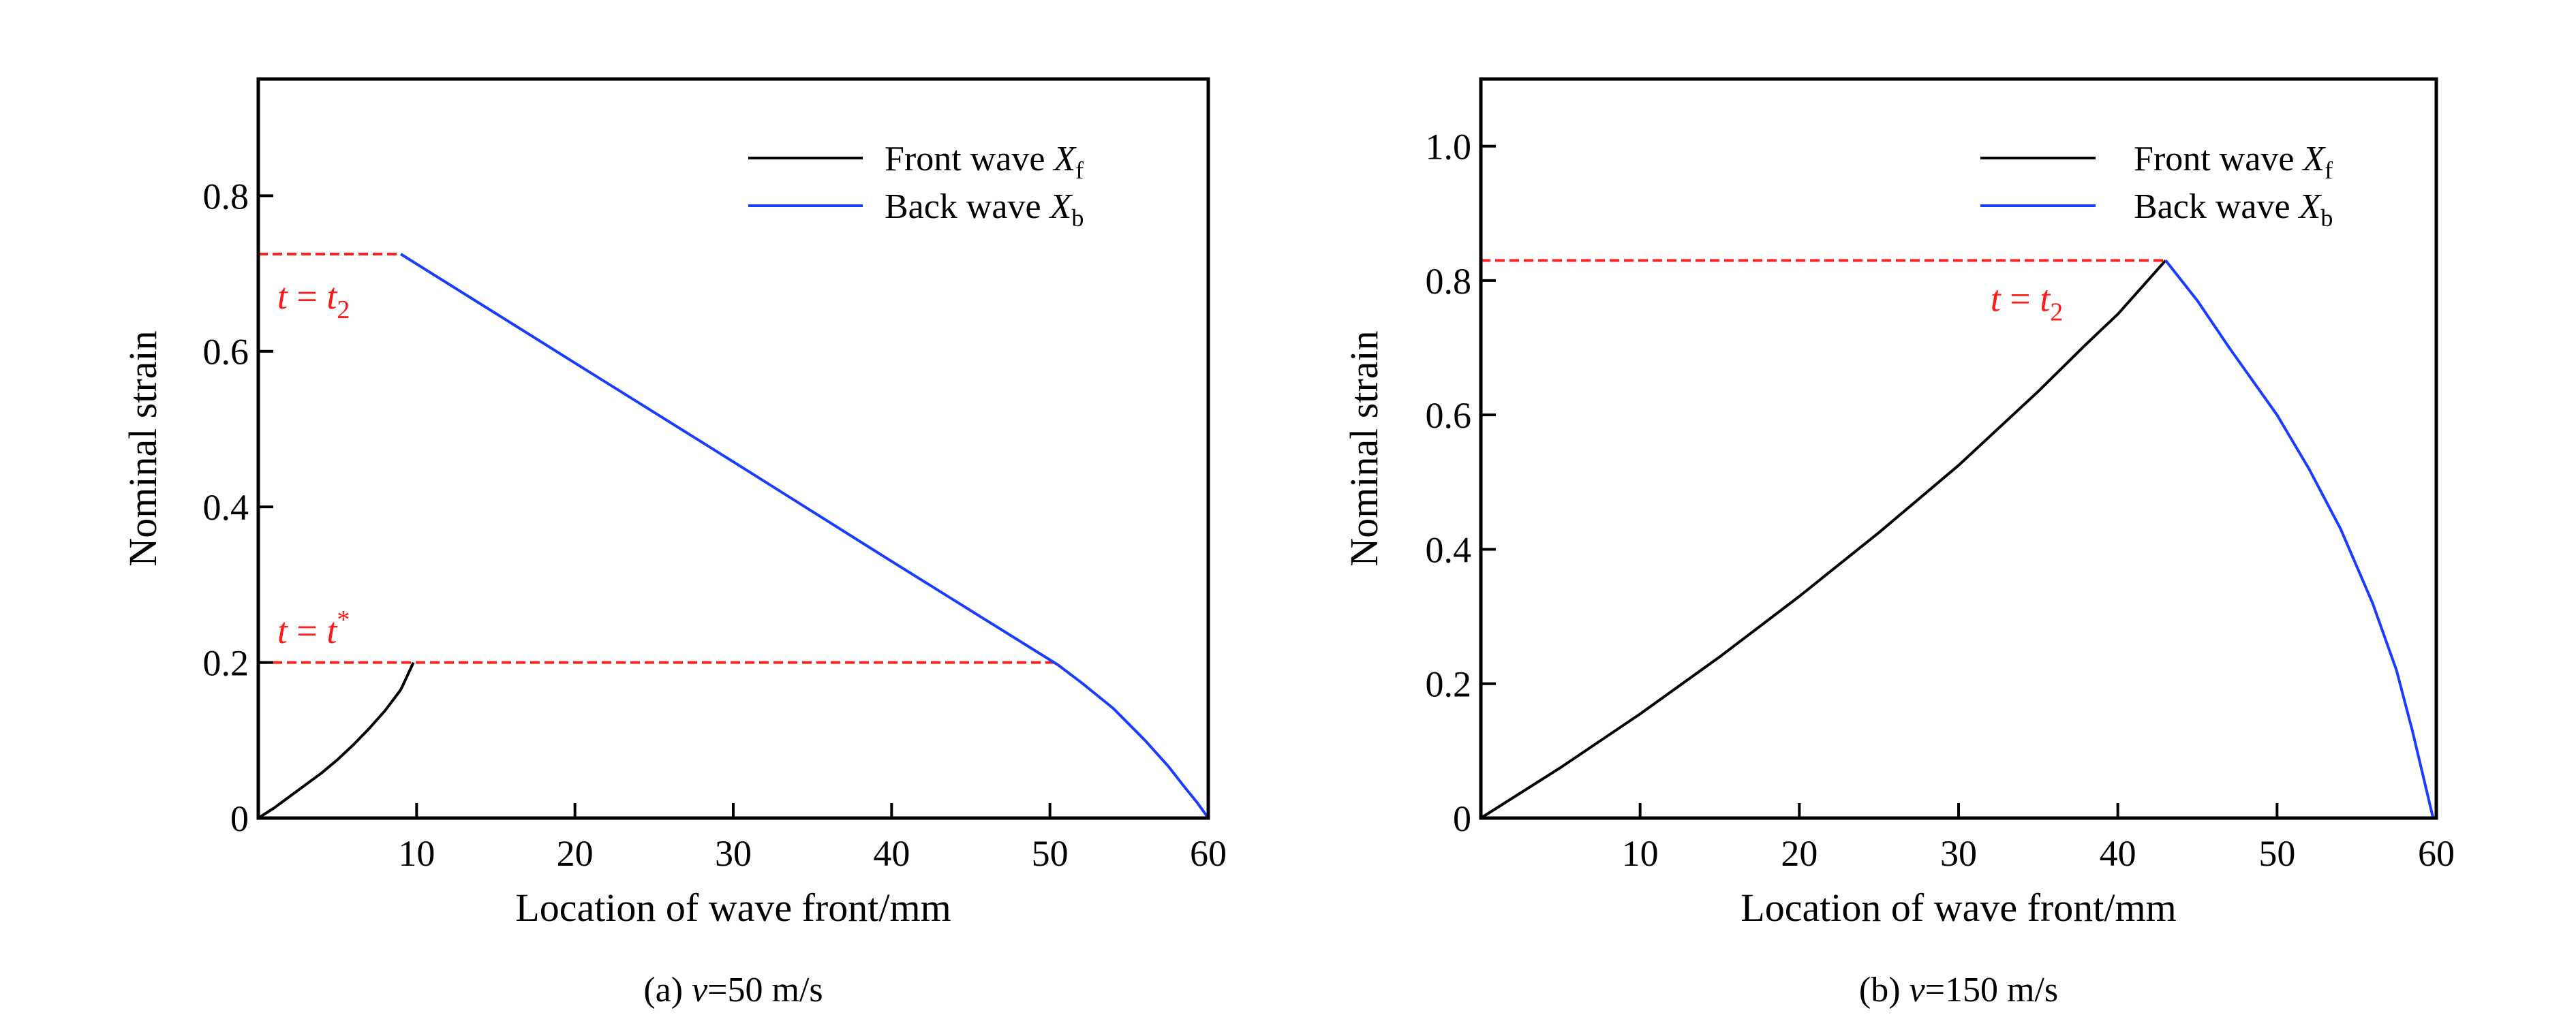  I want to click on reference-label: t = t*, so click(313, 628).